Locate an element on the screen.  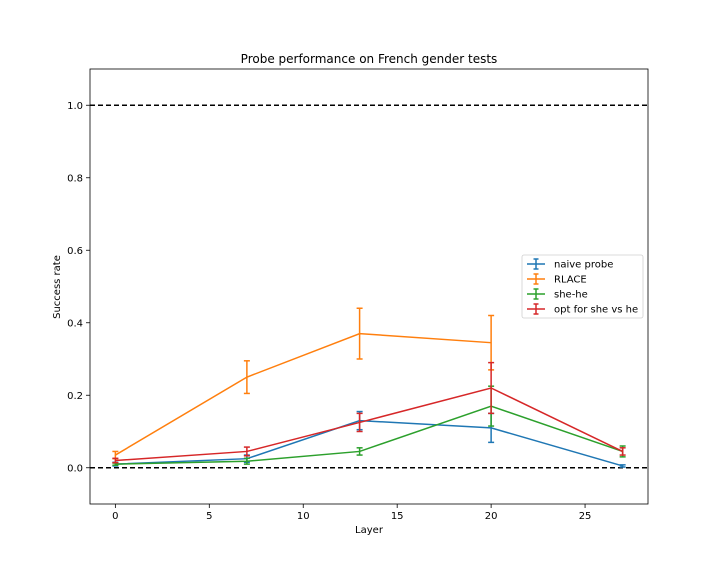
legend-item-1: RLACE is located at coordinates (557, 279).